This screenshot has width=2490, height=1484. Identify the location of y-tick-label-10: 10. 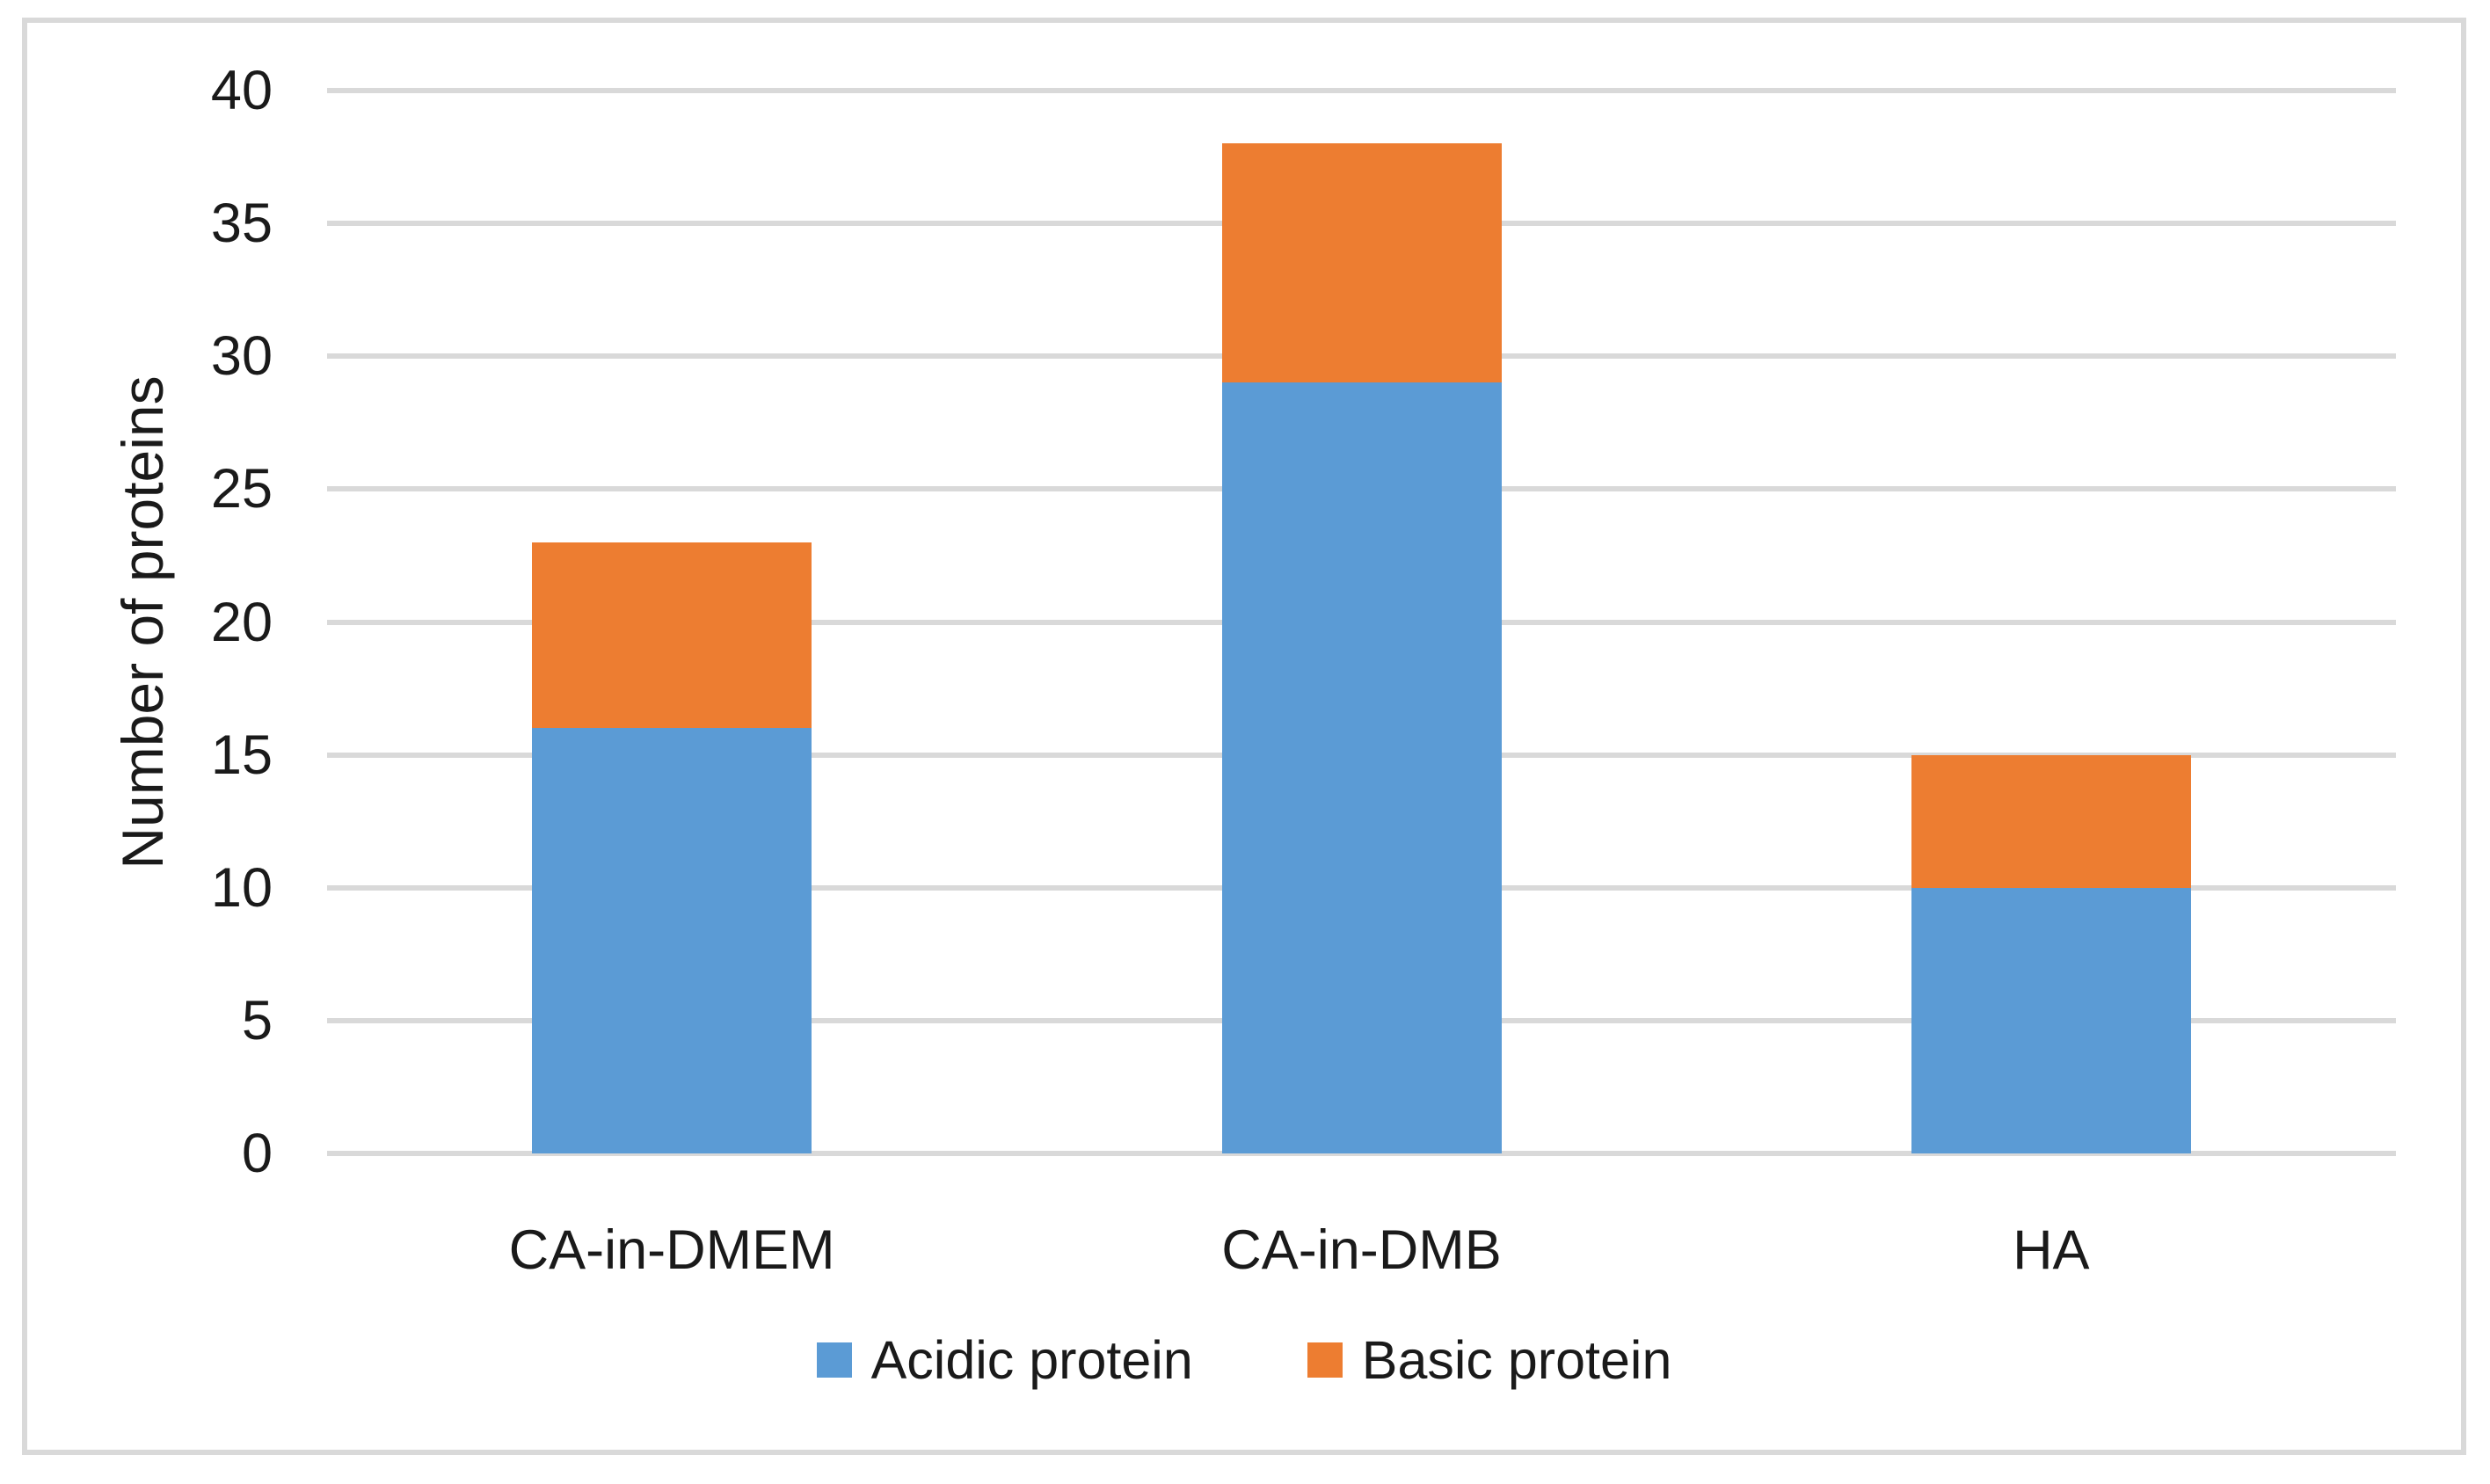
(242, 888).